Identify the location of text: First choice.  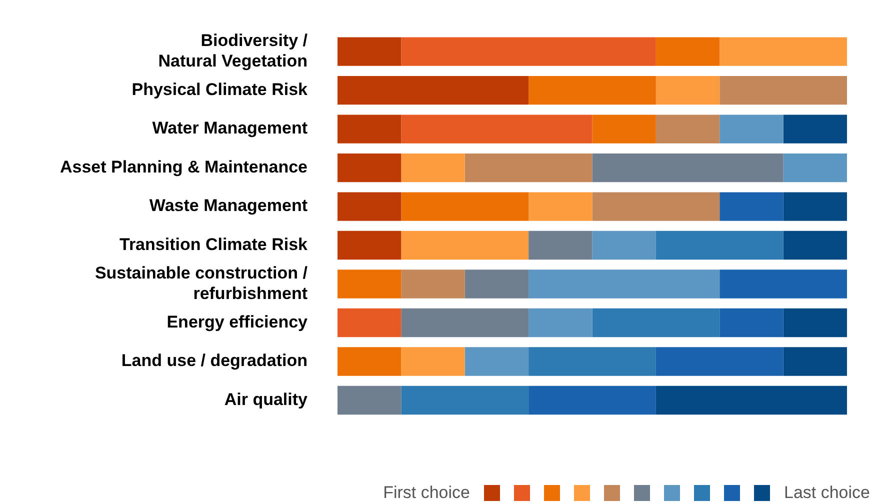
(426, 493).